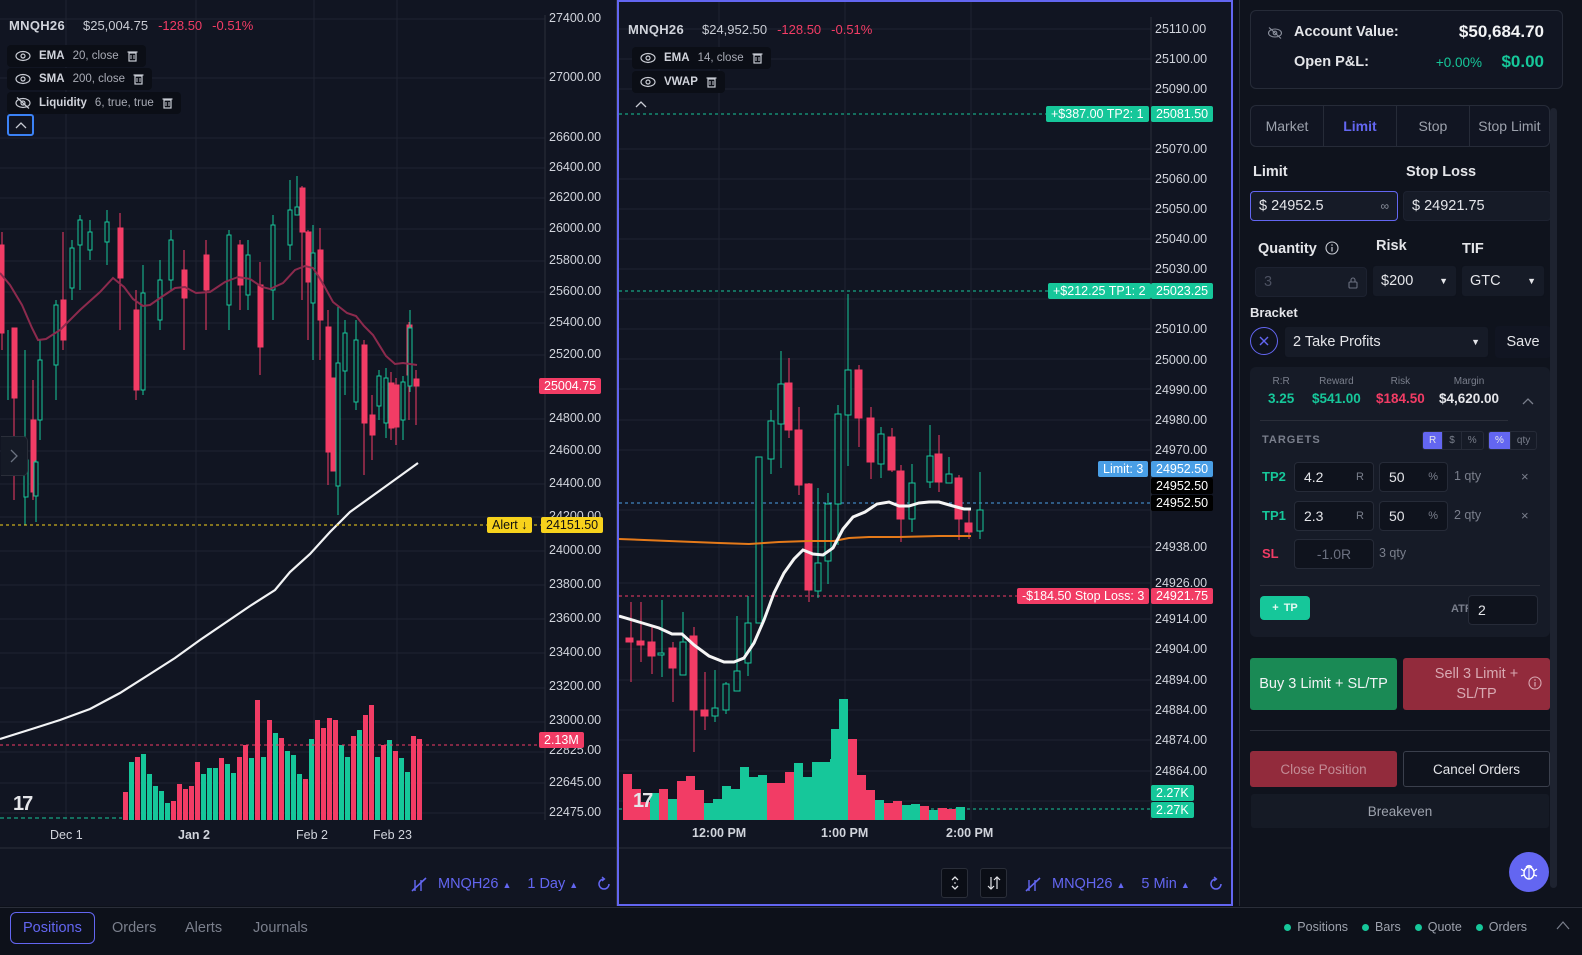 The image size is (1582, 955). I want to click on atr-input: 2, so click(1503, 610).